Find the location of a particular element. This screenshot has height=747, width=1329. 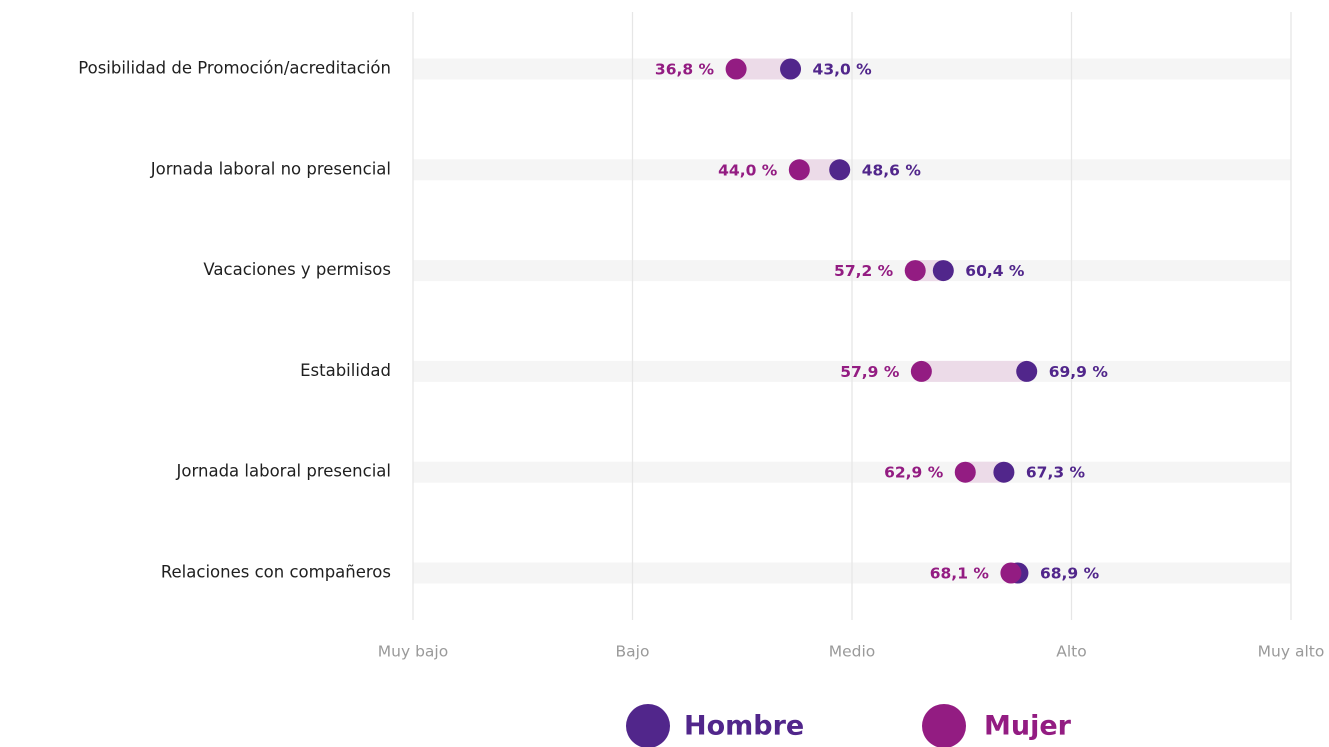

value-label-hombre-posibilidad-de-promocion-acreditacion: 43,0 % is located at coordinates (843, 70).